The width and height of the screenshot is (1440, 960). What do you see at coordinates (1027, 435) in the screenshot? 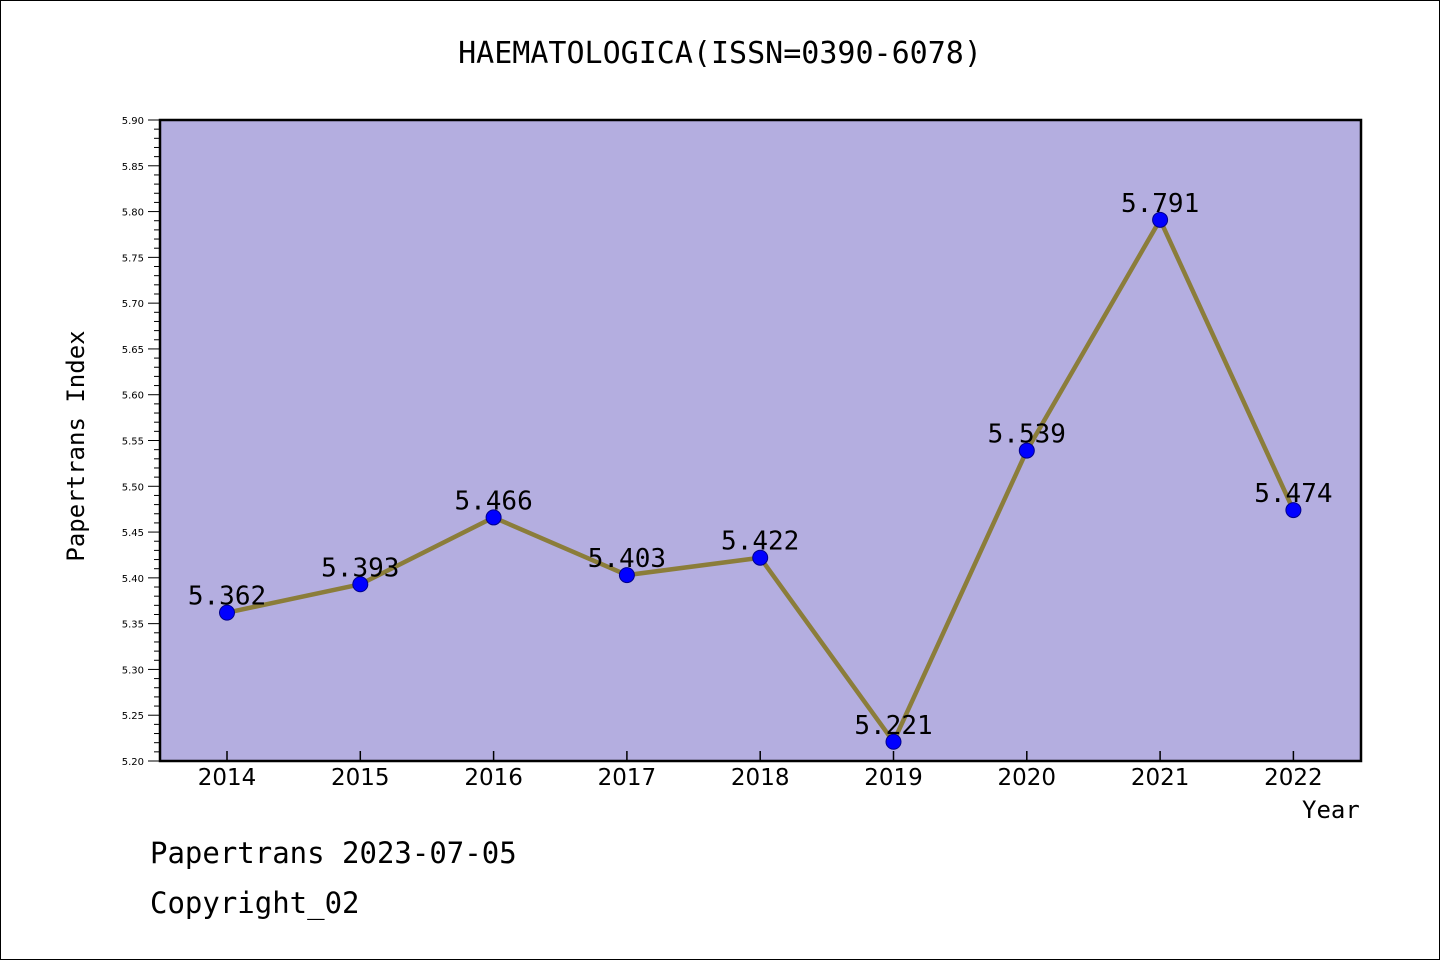
I see `data-label: 5.539` at bounding box center [1027, 435].